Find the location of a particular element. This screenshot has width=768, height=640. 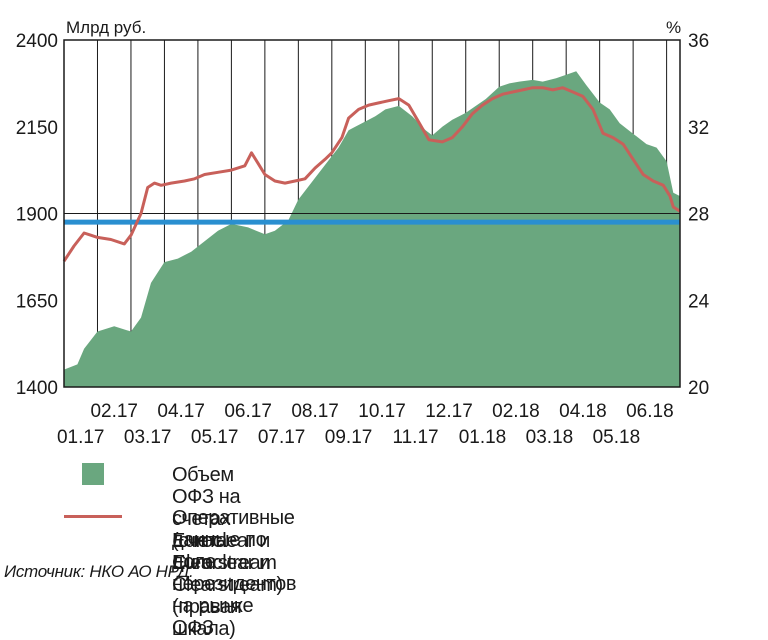

x-tick-label: 07.17 is located at coordinates (282, 437).